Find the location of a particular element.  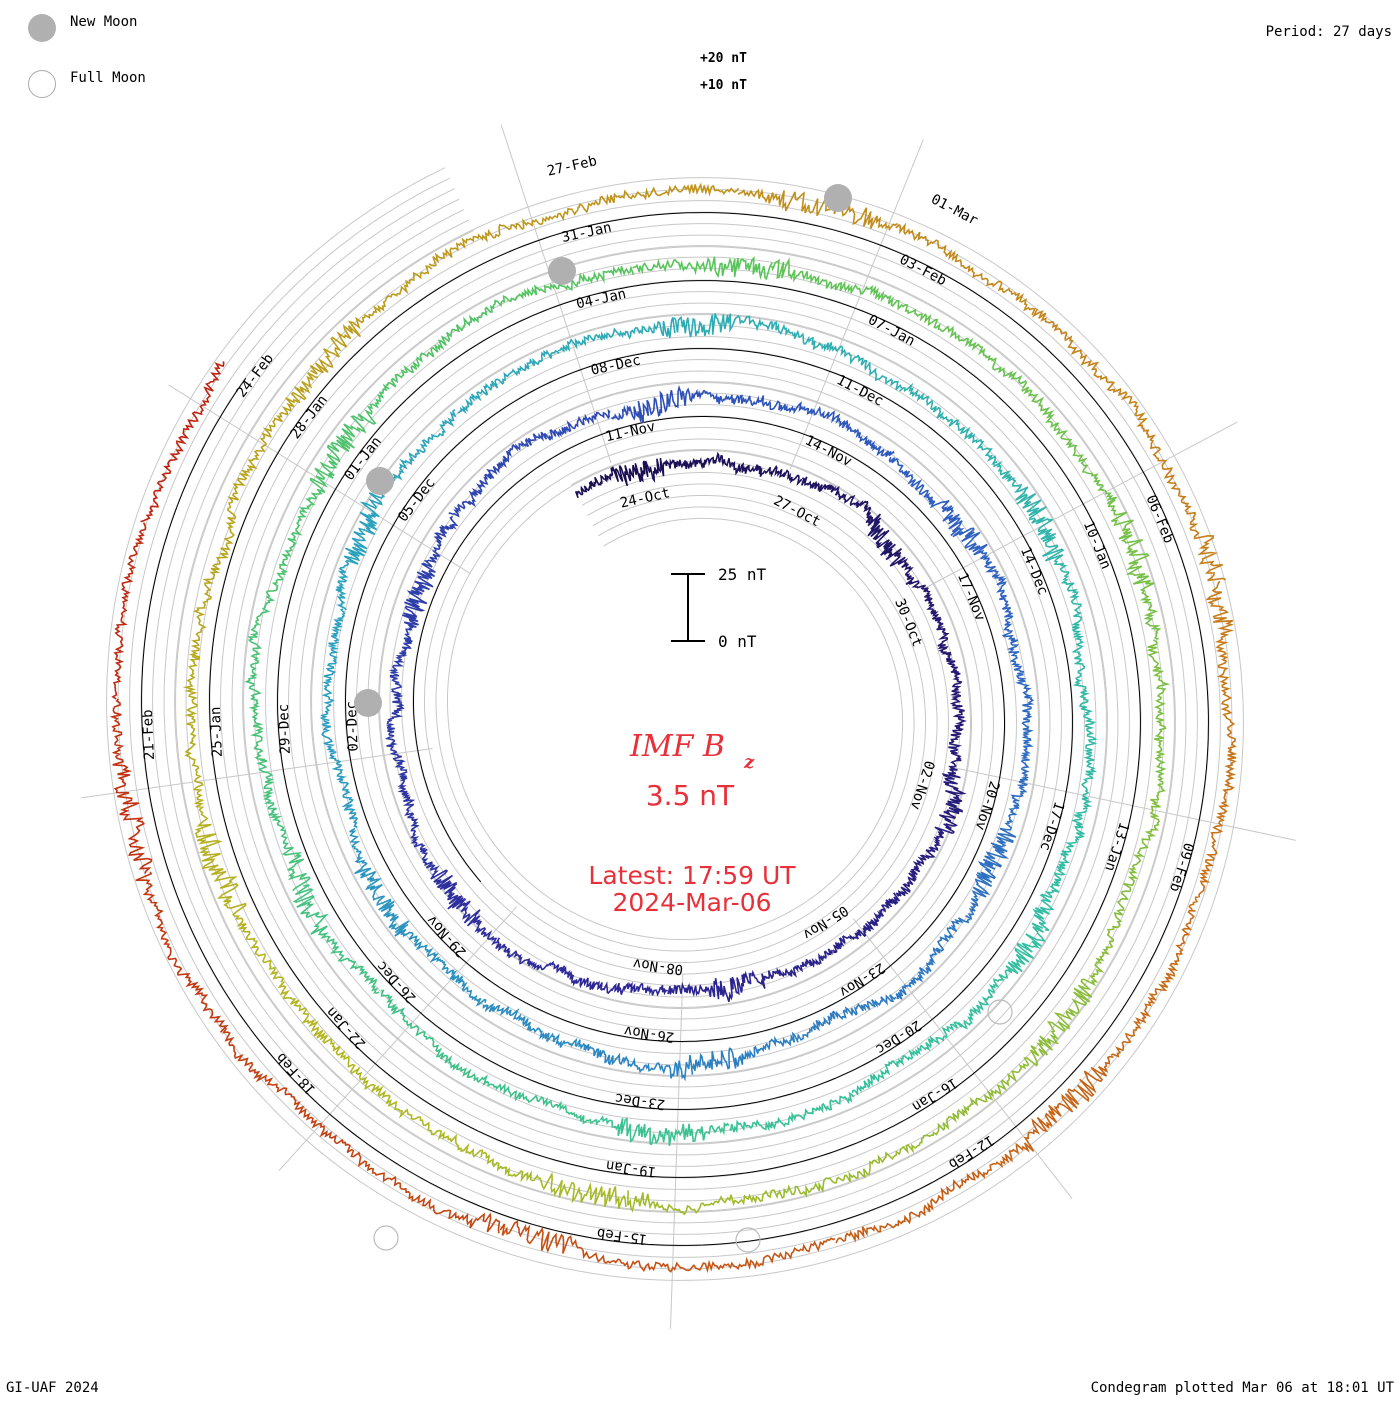

full-moon-legend-label: Full Moon is located at coordinates (108, 78).